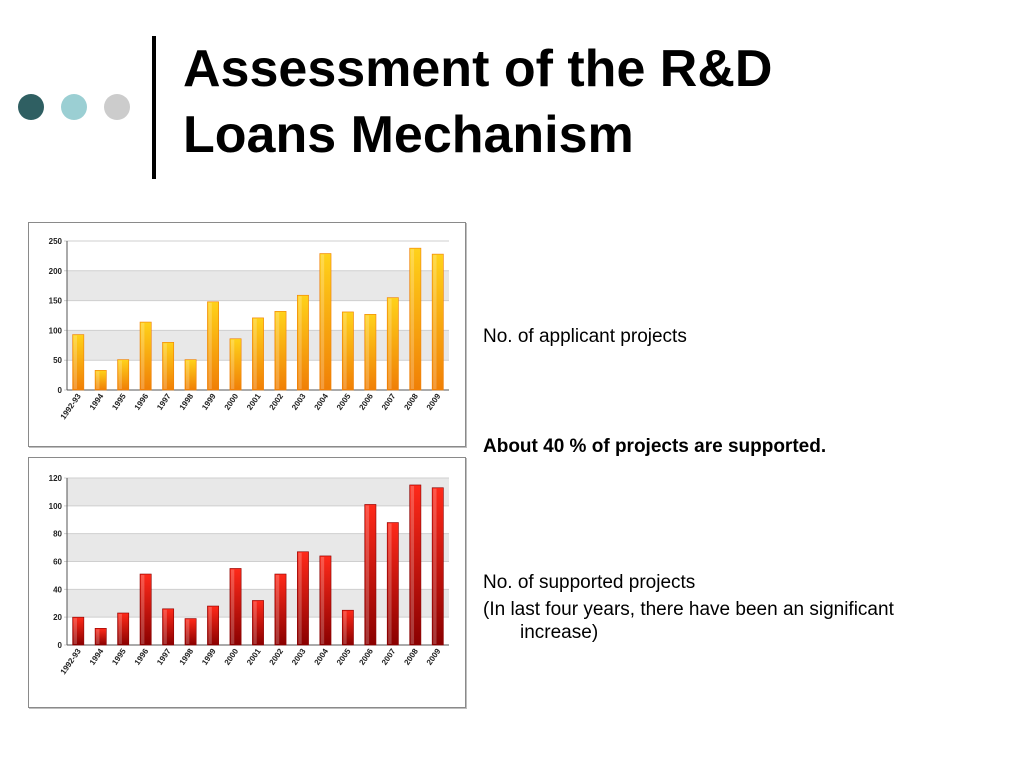 The image size is (1024, 768). I want to click on y-tick-label: 250, so click(56, 241).